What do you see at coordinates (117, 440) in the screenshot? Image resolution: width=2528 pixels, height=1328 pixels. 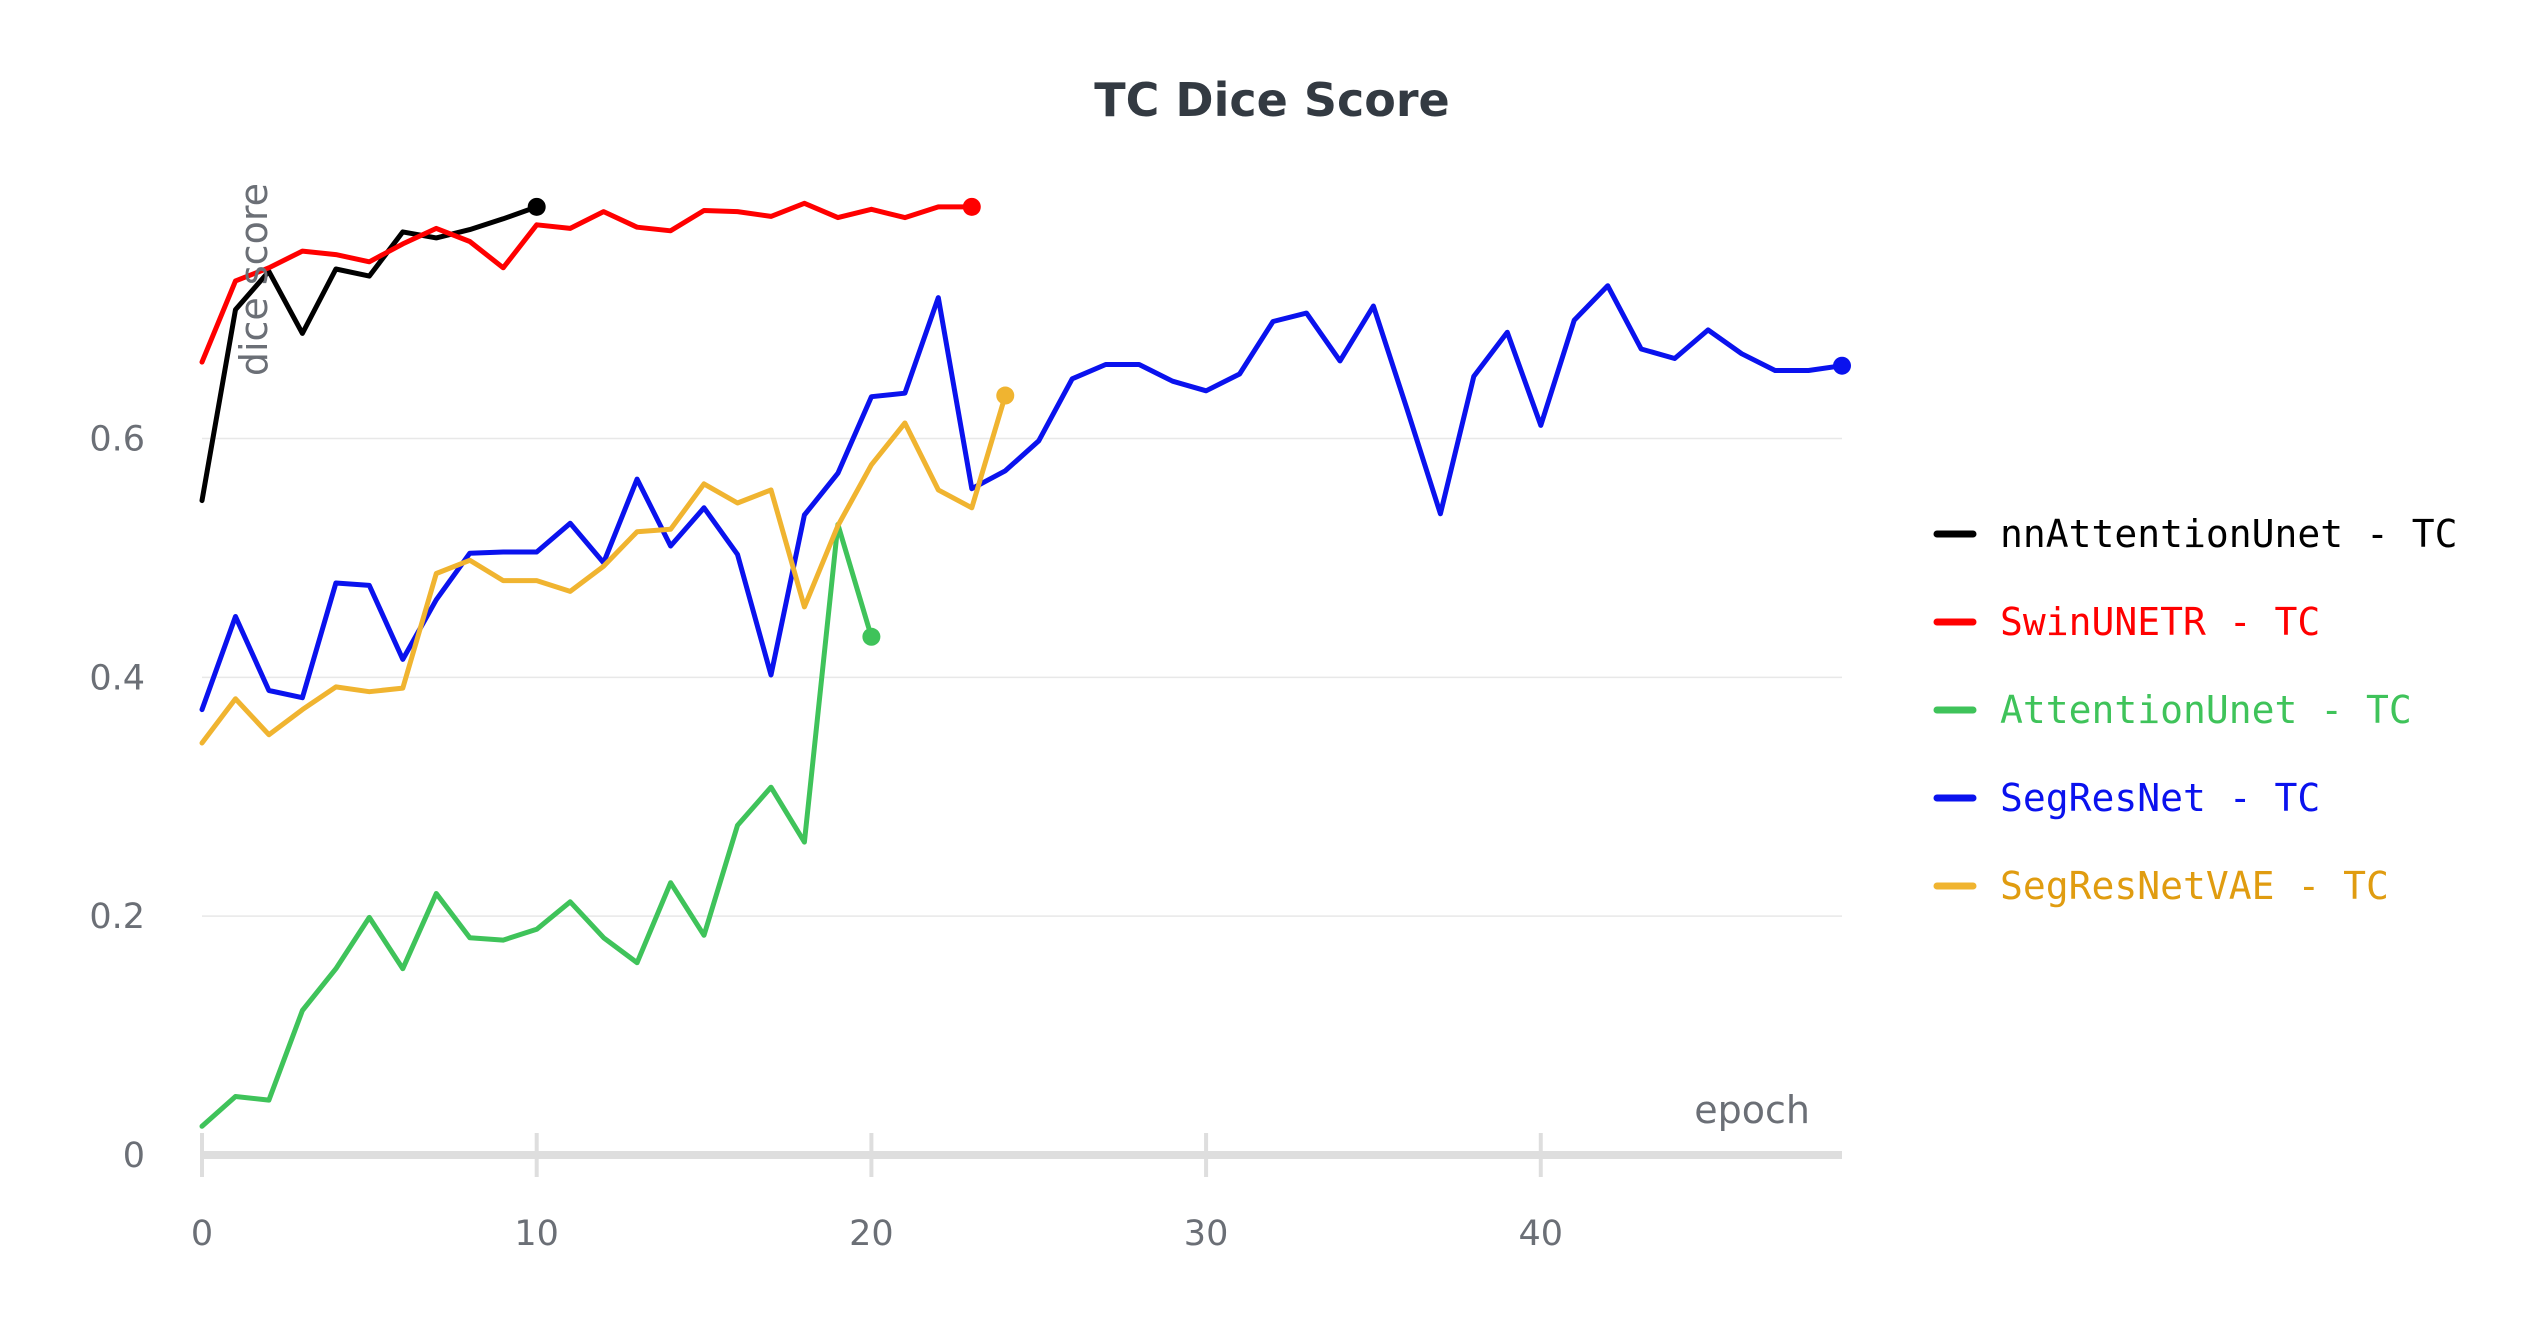 I see `y-tick-label: 0.6` at bounding box center [117, 440].